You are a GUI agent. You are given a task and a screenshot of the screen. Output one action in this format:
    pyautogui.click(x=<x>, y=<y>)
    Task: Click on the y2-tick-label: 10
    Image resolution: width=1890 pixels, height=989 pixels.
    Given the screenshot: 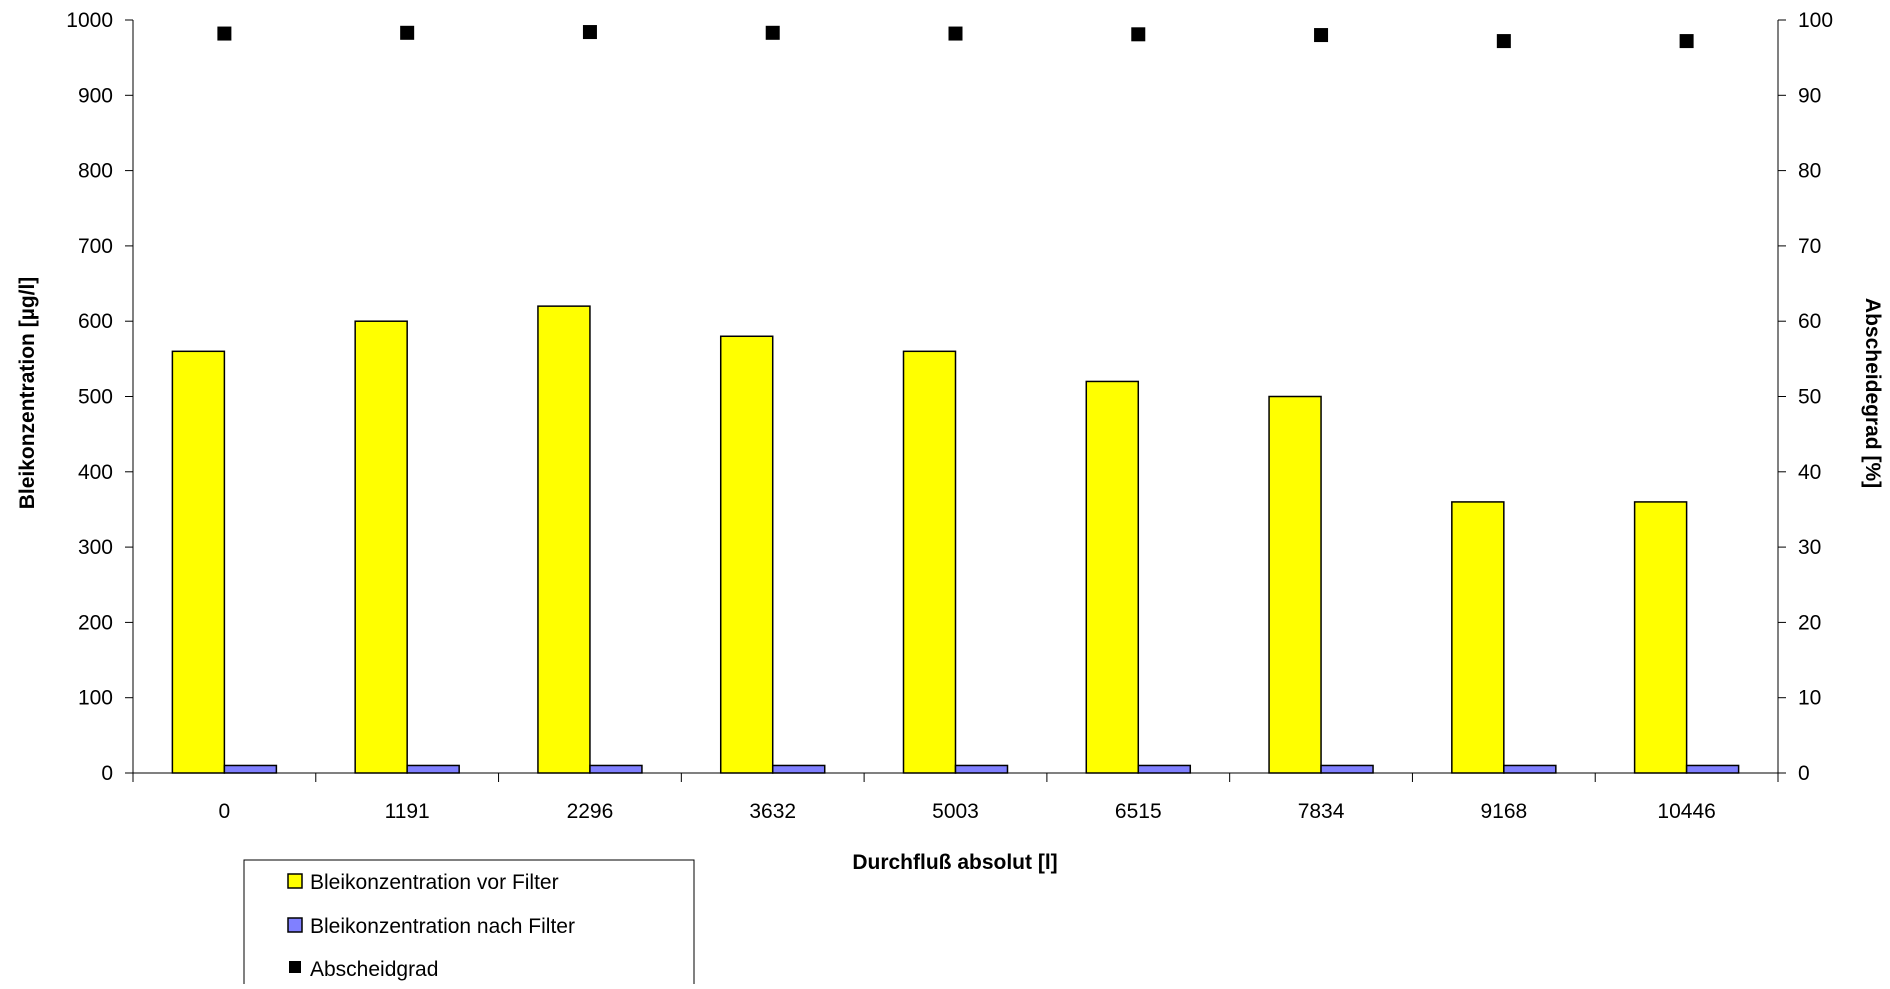 What is the action you would take?
    pyautogui.click(x=1809, y=698)
    